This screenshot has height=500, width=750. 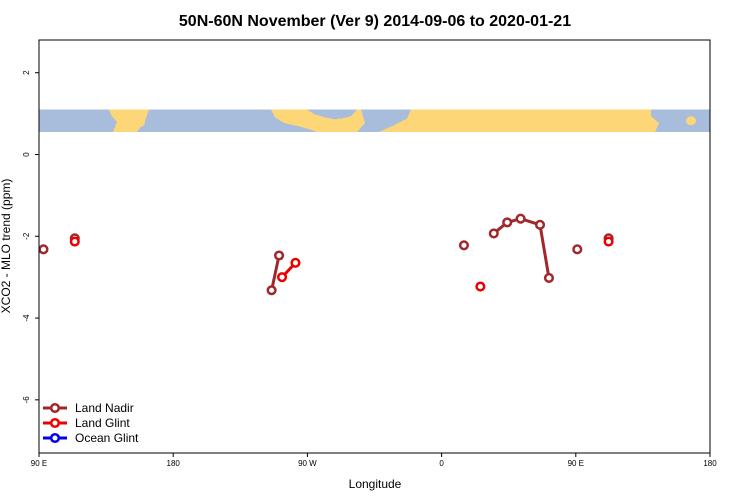 What do you see at coordinates (441, 463) in the screenshot?
I see `x-tick-label-3: 0` at bounding box center [441, 463].